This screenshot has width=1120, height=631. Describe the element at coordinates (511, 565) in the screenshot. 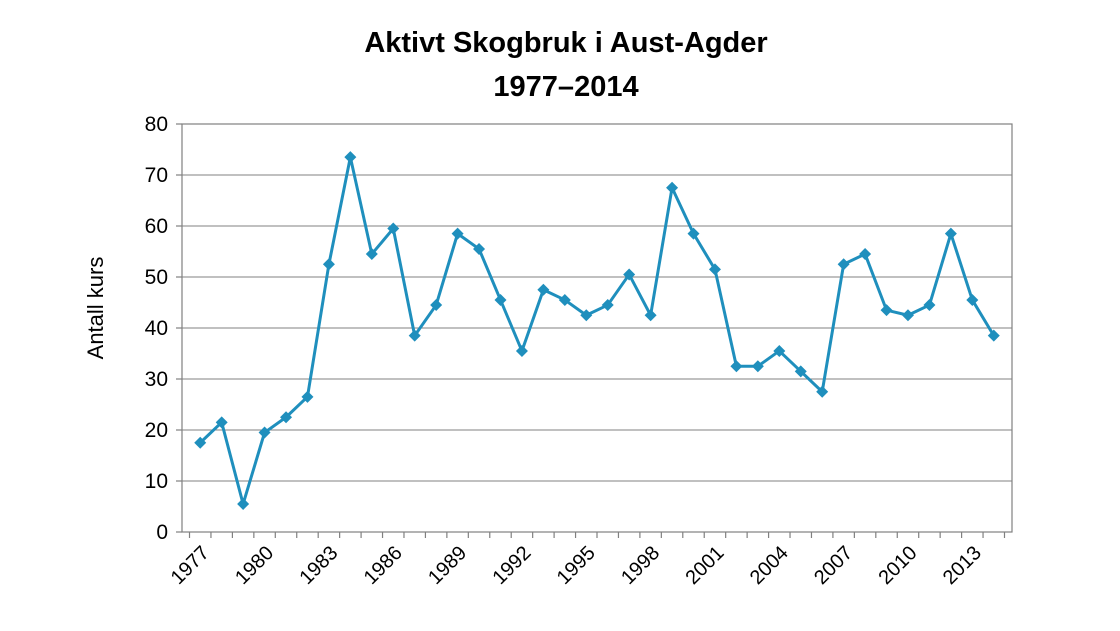

I see `x-tick-label: 1992` at that location.